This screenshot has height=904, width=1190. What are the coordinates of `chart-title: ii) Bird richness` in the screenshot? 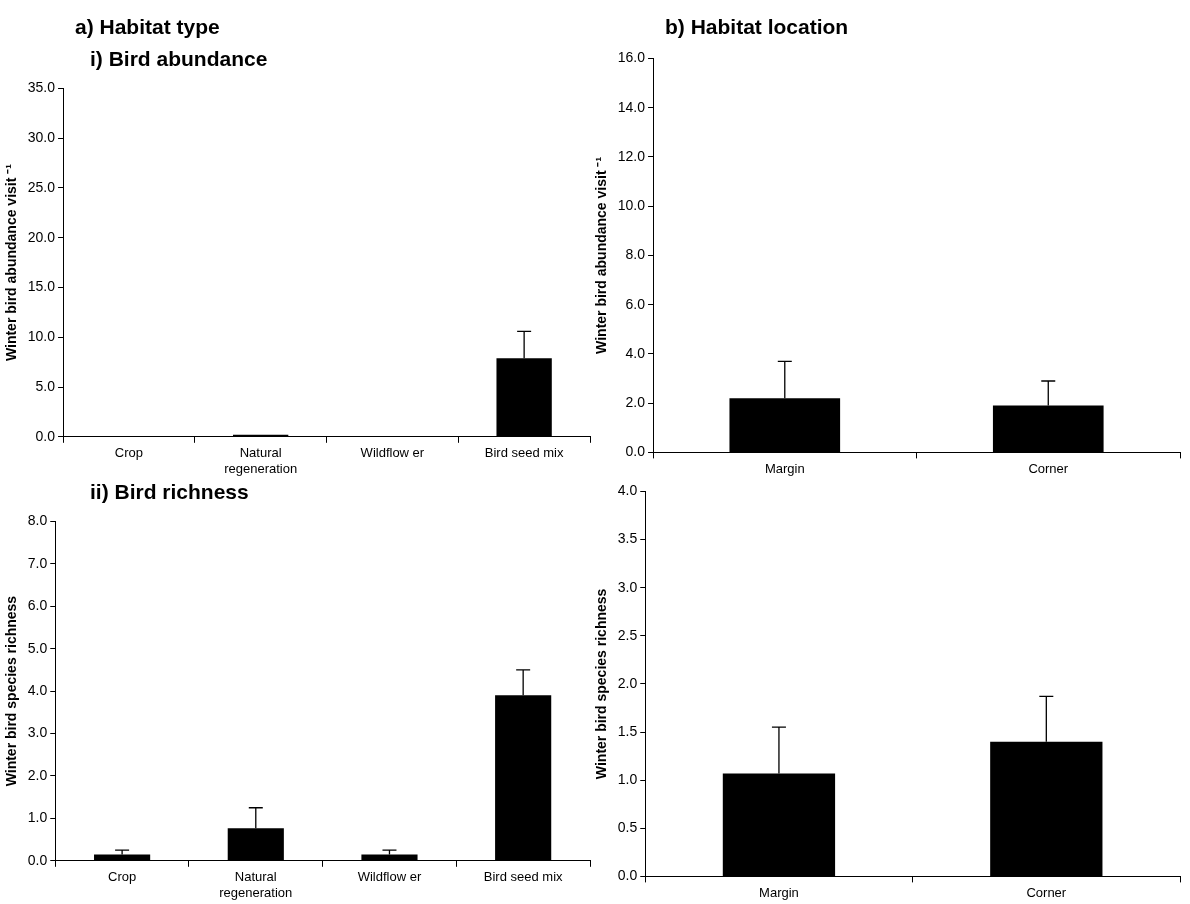 It's located at (170, 492).